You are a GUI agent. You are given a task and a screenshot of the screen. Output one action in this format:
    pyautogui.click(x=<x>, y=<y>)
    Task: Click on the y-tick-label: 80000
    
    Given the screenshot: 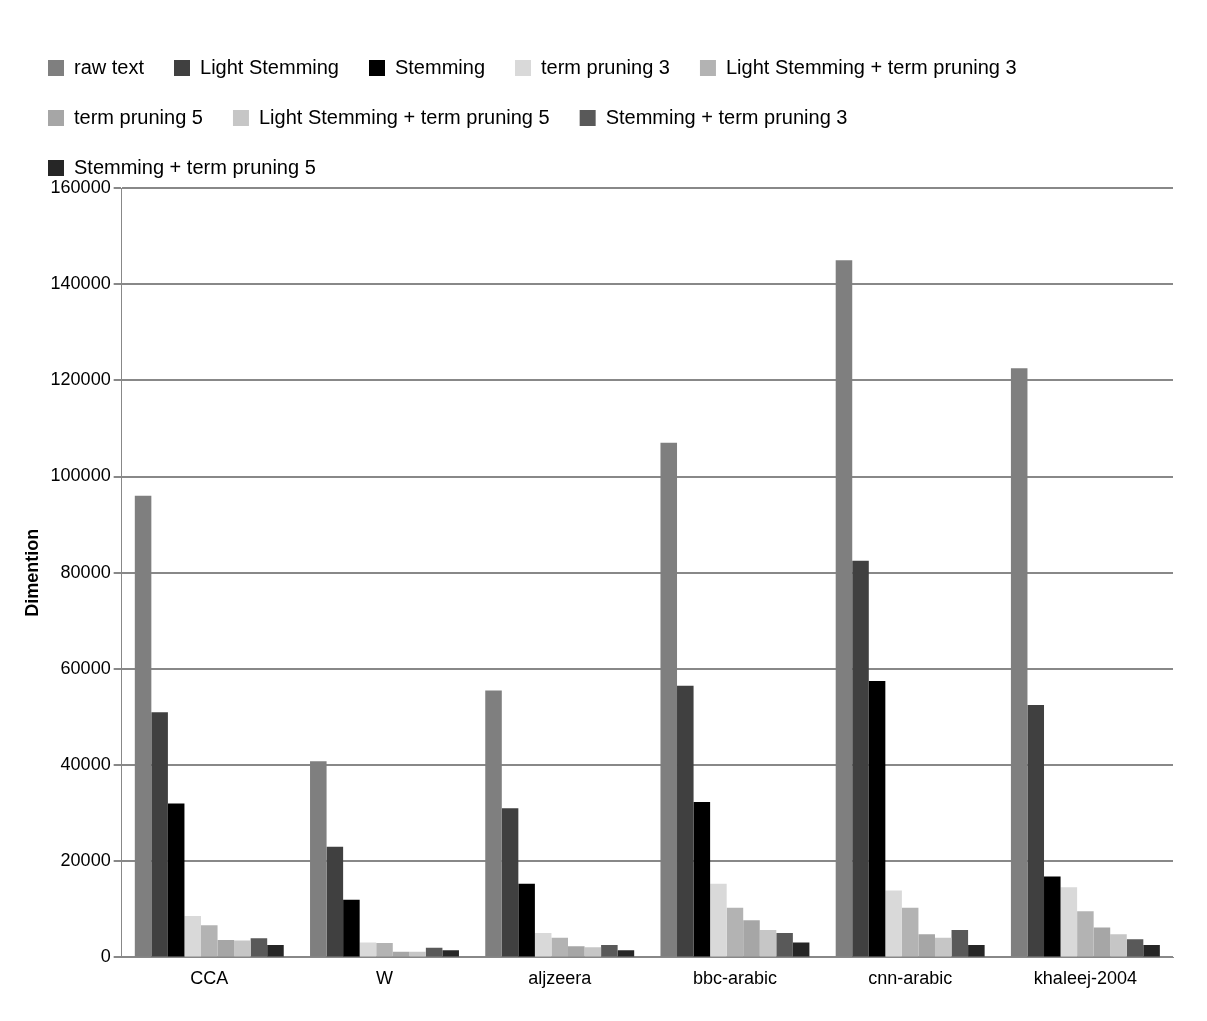 What is the action you would take?
    pyautogui.click(x=85, y=571)
    